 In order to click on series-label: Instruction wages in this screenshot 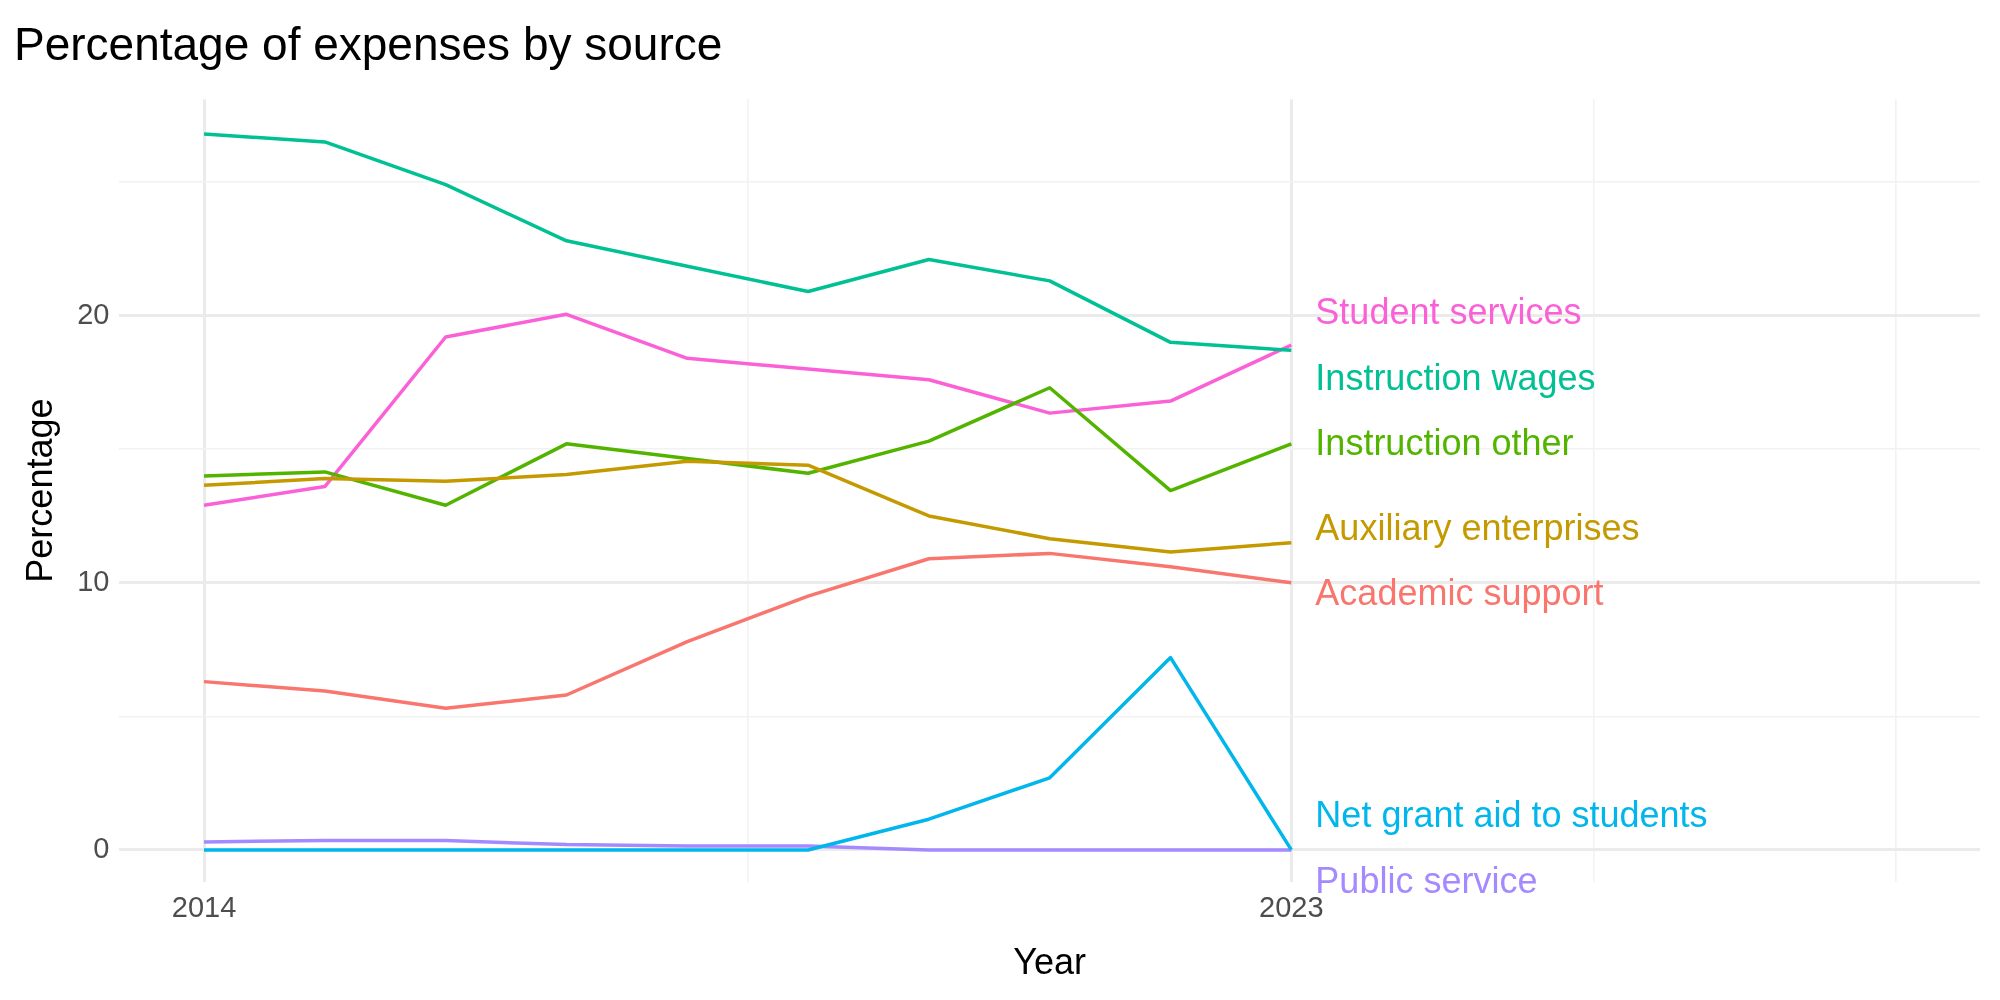, I will do `click(1455, 377)`.